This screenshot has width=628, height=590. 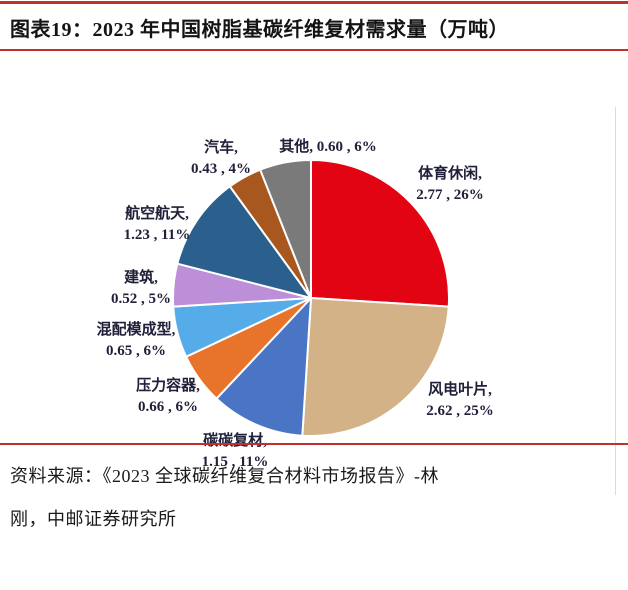 I want to click on source-note: 资料来源：《2023 全球碳纤维复合材料市场报告》-林 刚，中邮证券研究所, so click(x=315, y=498).